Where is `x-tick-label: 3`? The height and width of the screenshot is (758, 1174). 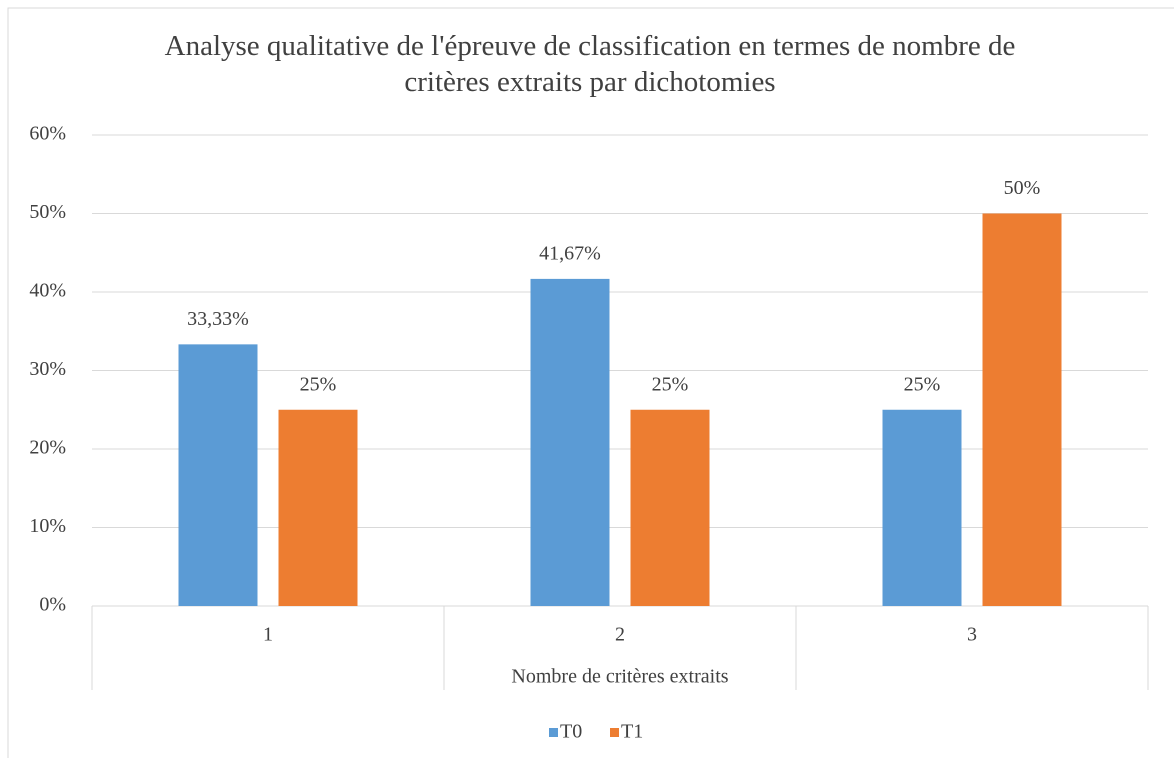
x-tick-label: 3 is located at coordinates (972, 635).